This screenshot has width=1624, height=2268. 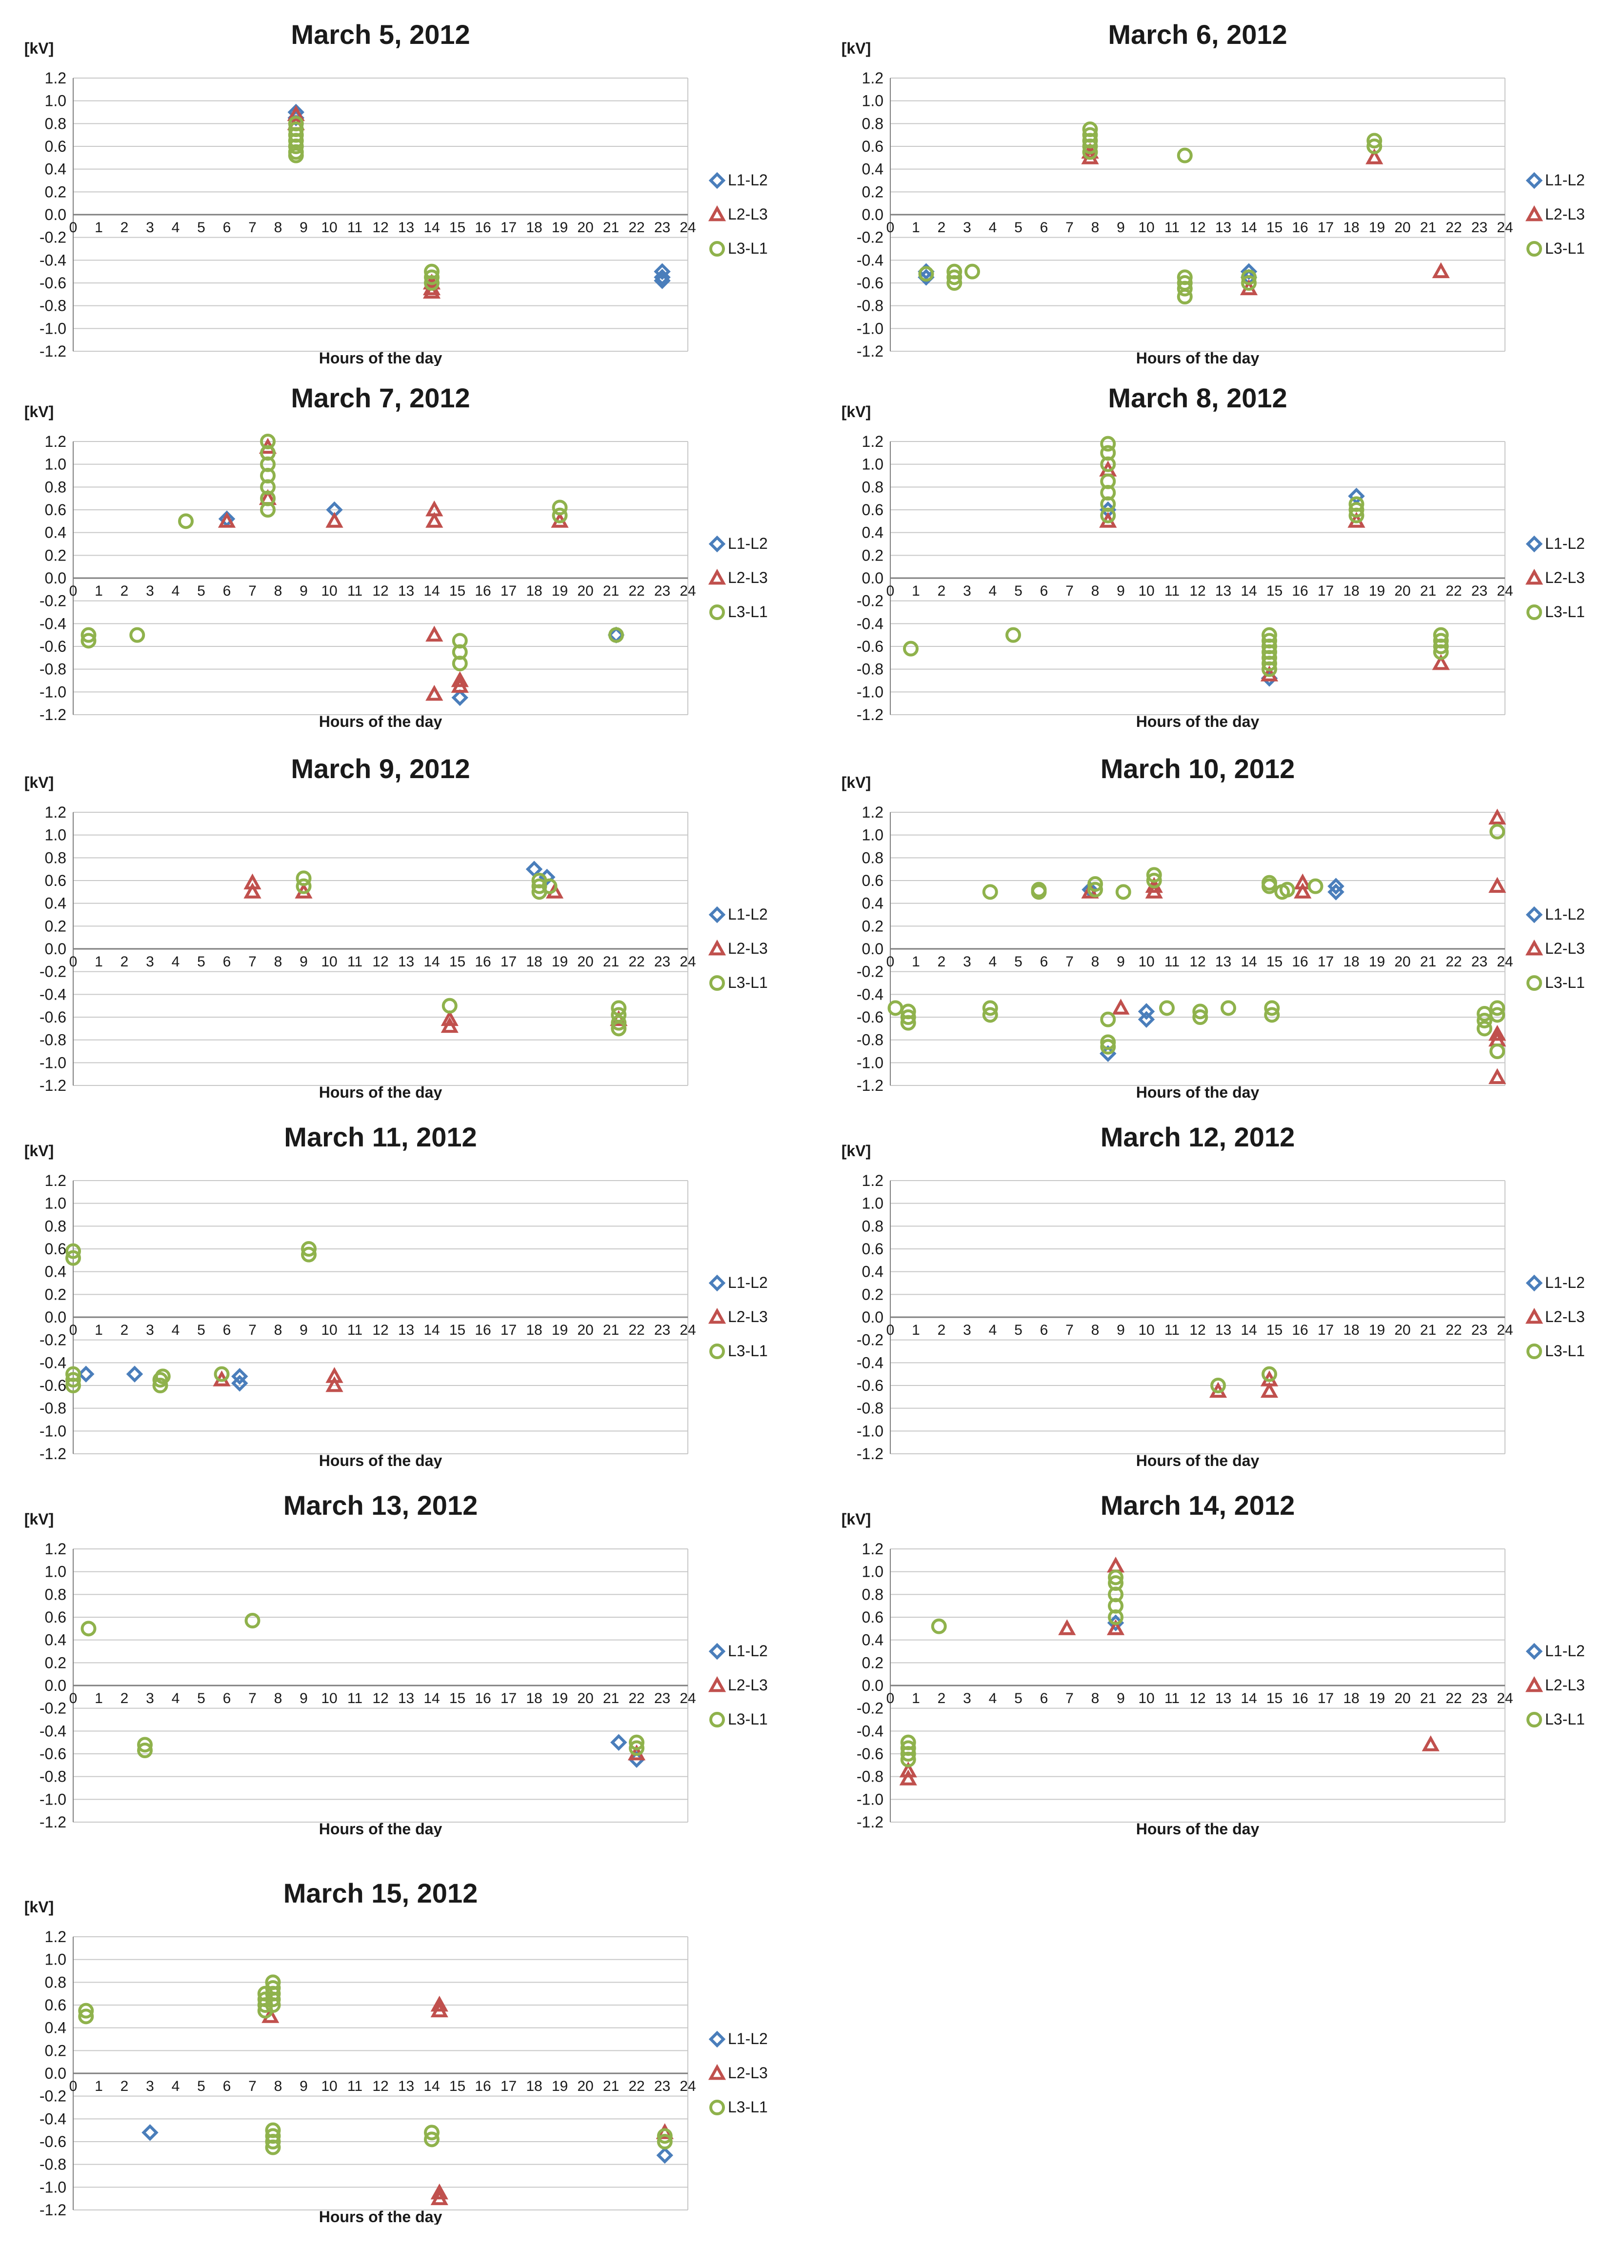 What do you see at coordinates (74, 1698) in the screenshot?
I see `x-tick-label: 0` at bounding box center [74, 1698].